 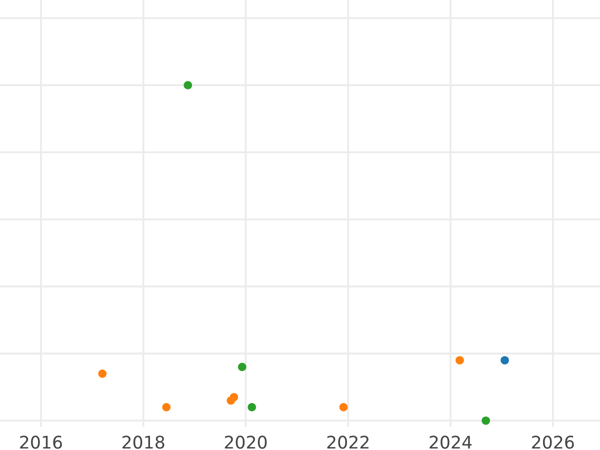 What do you see at coordinates (41, 442) in the screenshot?
I see `x-tick-label: 2016` at bounding box center [41, 442].